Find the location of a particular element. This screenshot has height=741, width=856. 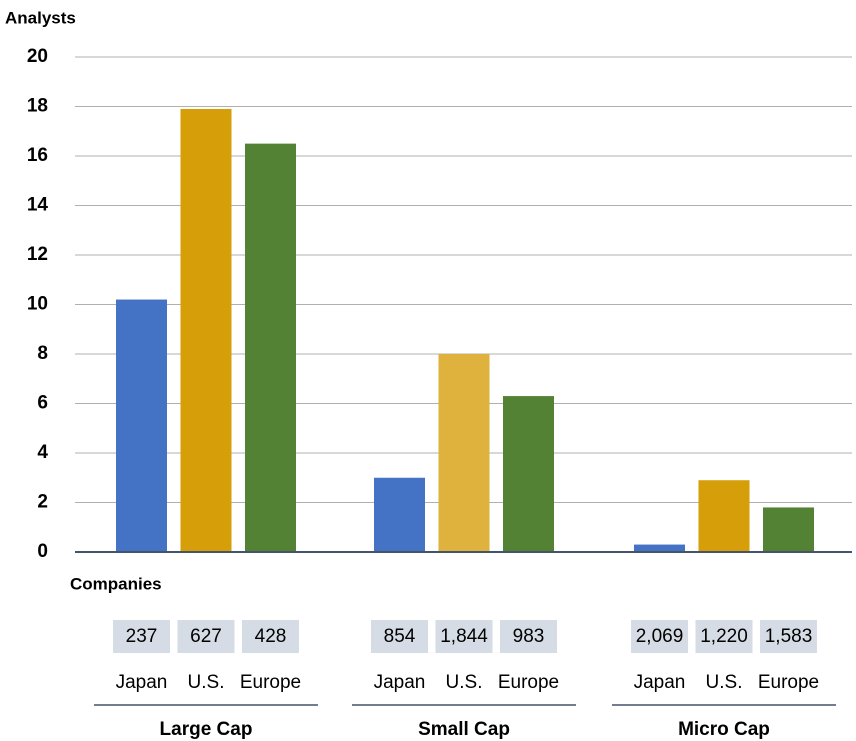

category-label: Large Cap is located at coordinates (206, 729).